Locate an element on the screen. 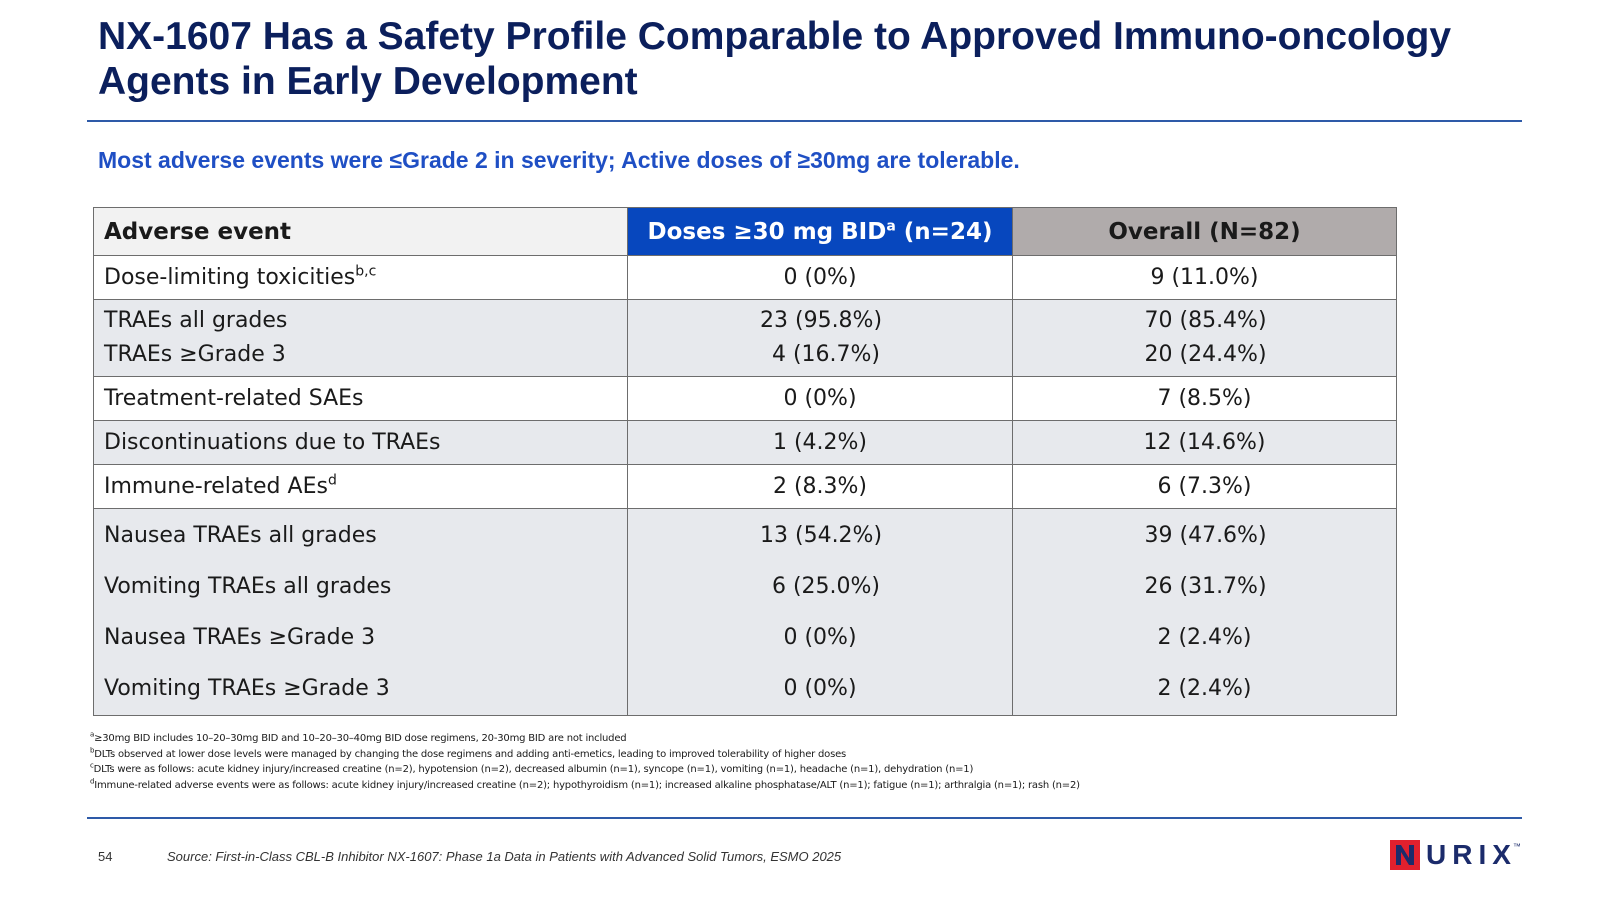  header-dose-group-footnote-marker: a is located at coordinates (891, 225).